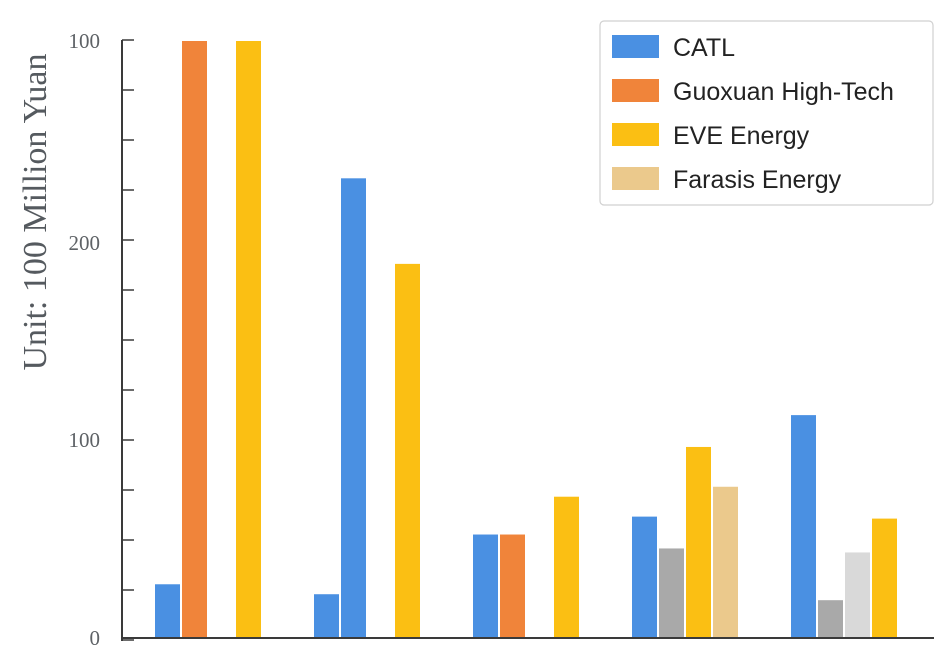 The width and height of the screenshot is (942, 662). I want to click on legend-label-eve: EVE Energy, so click(741, 136).